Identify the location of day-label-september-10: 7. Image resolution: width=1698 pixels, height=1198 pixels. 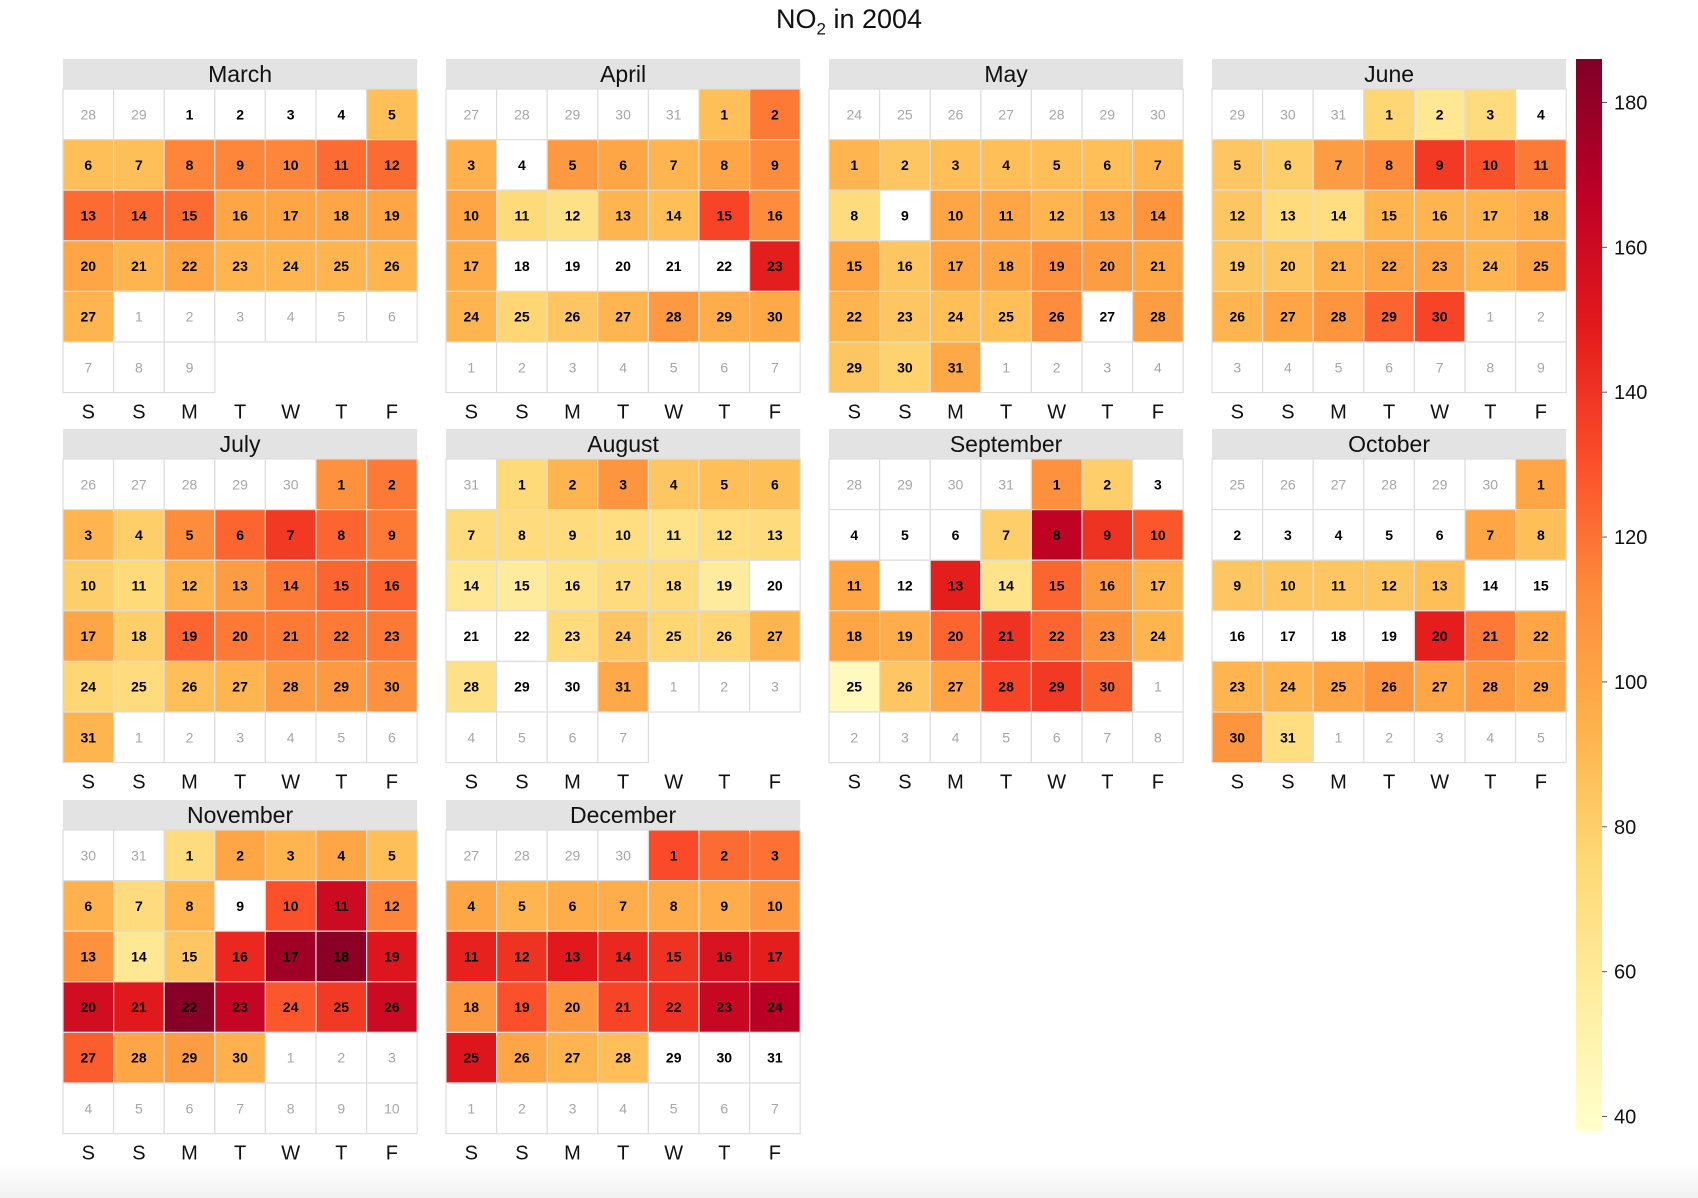
(1006, 535).